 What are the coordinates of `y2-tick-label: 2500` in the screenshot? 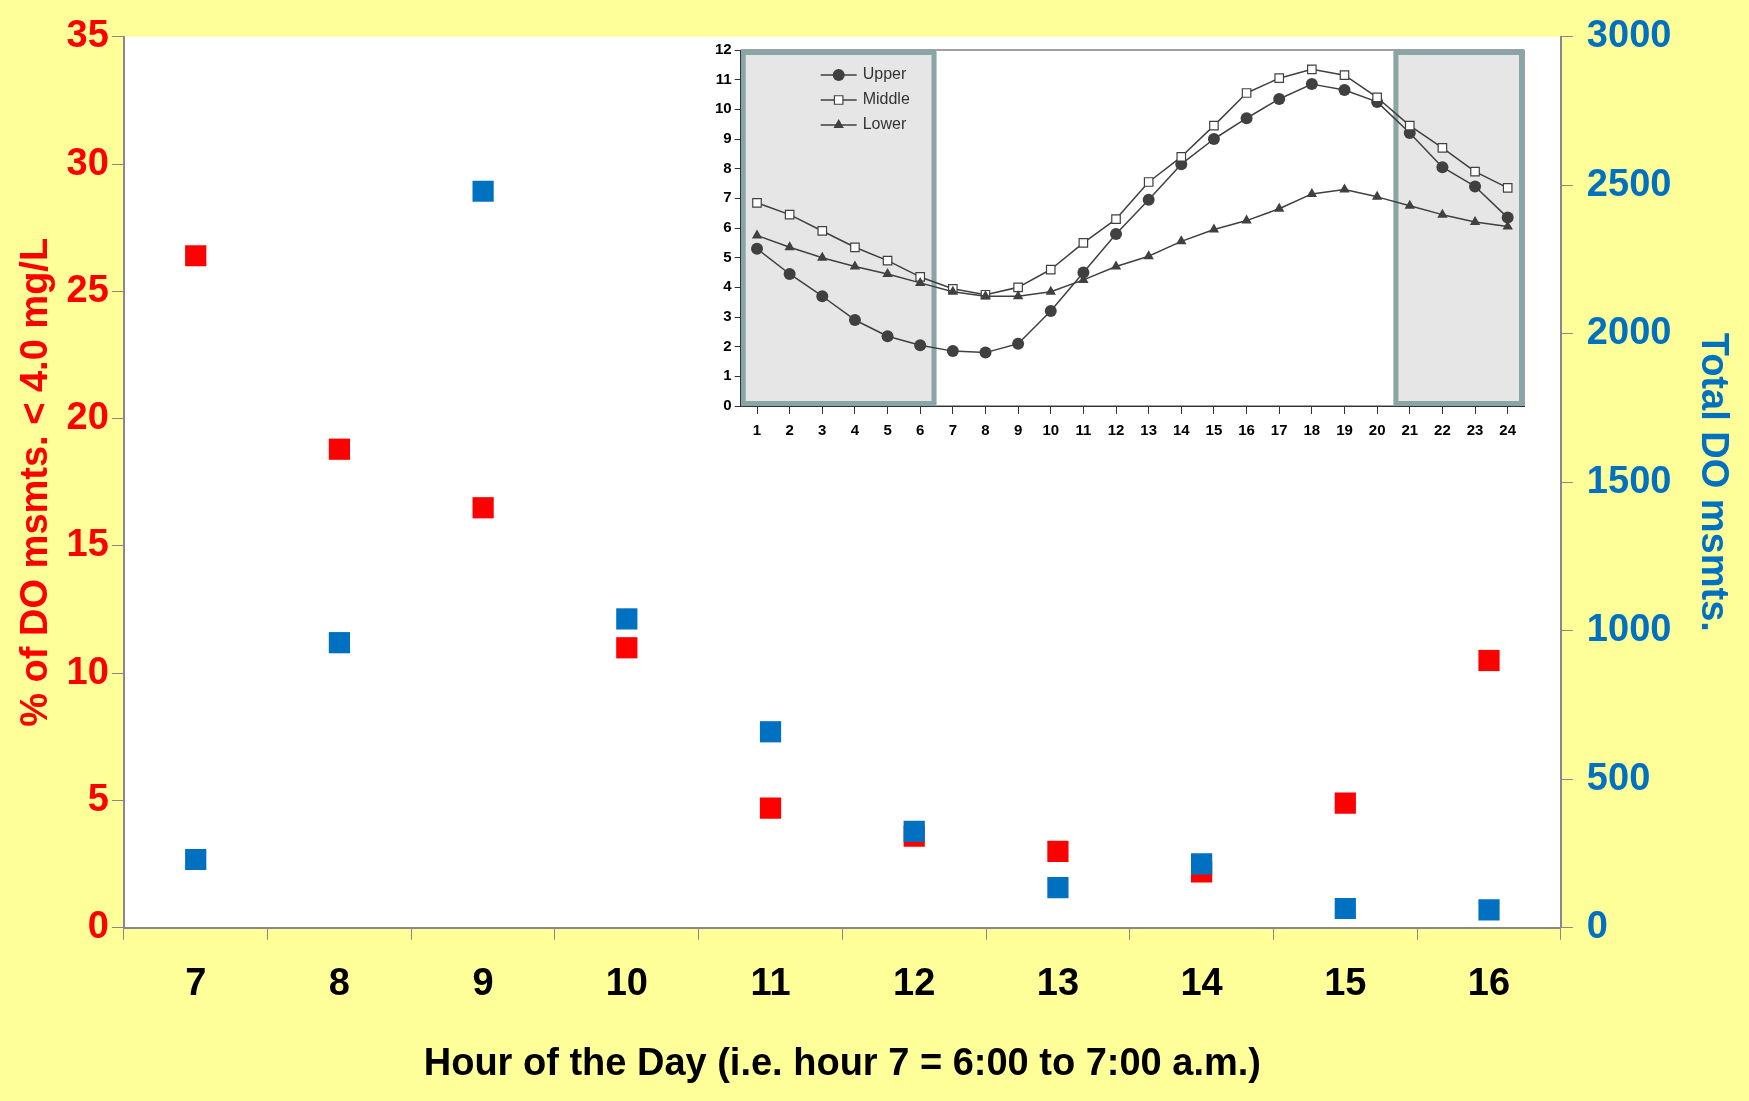 It's located at (1629, 182).